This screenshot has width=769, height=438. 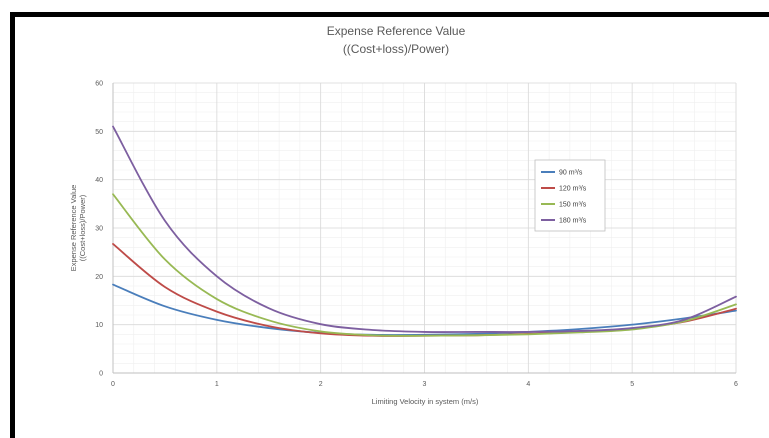 I want to click on y-tick-label: 30, so click(x=99, y=229).